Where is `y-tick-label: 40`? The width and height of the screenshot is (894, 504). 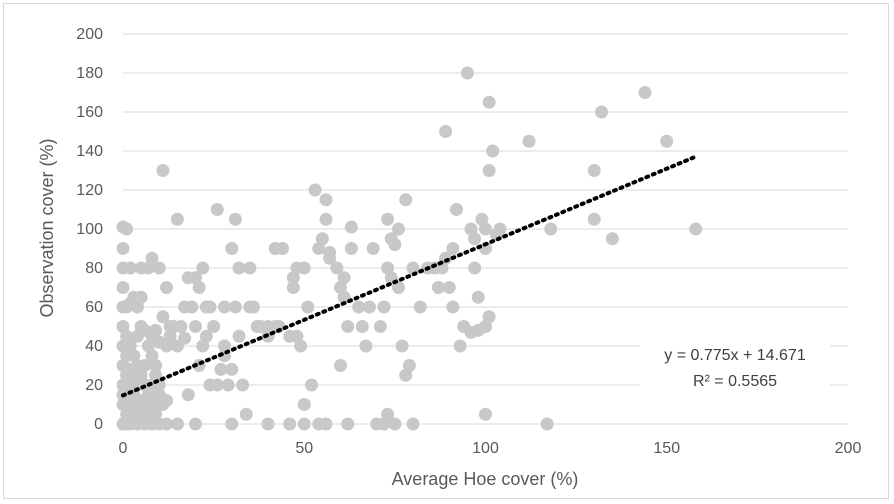
y-tick-label: 40 is located at coordinates (94, 346).